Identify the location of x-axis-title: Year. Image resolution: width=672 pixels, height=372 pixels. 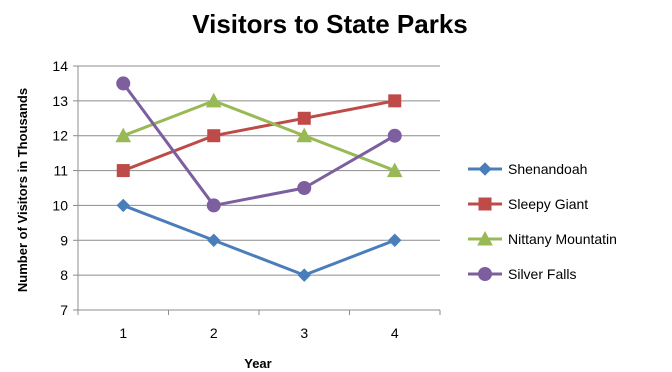
(257, 363).